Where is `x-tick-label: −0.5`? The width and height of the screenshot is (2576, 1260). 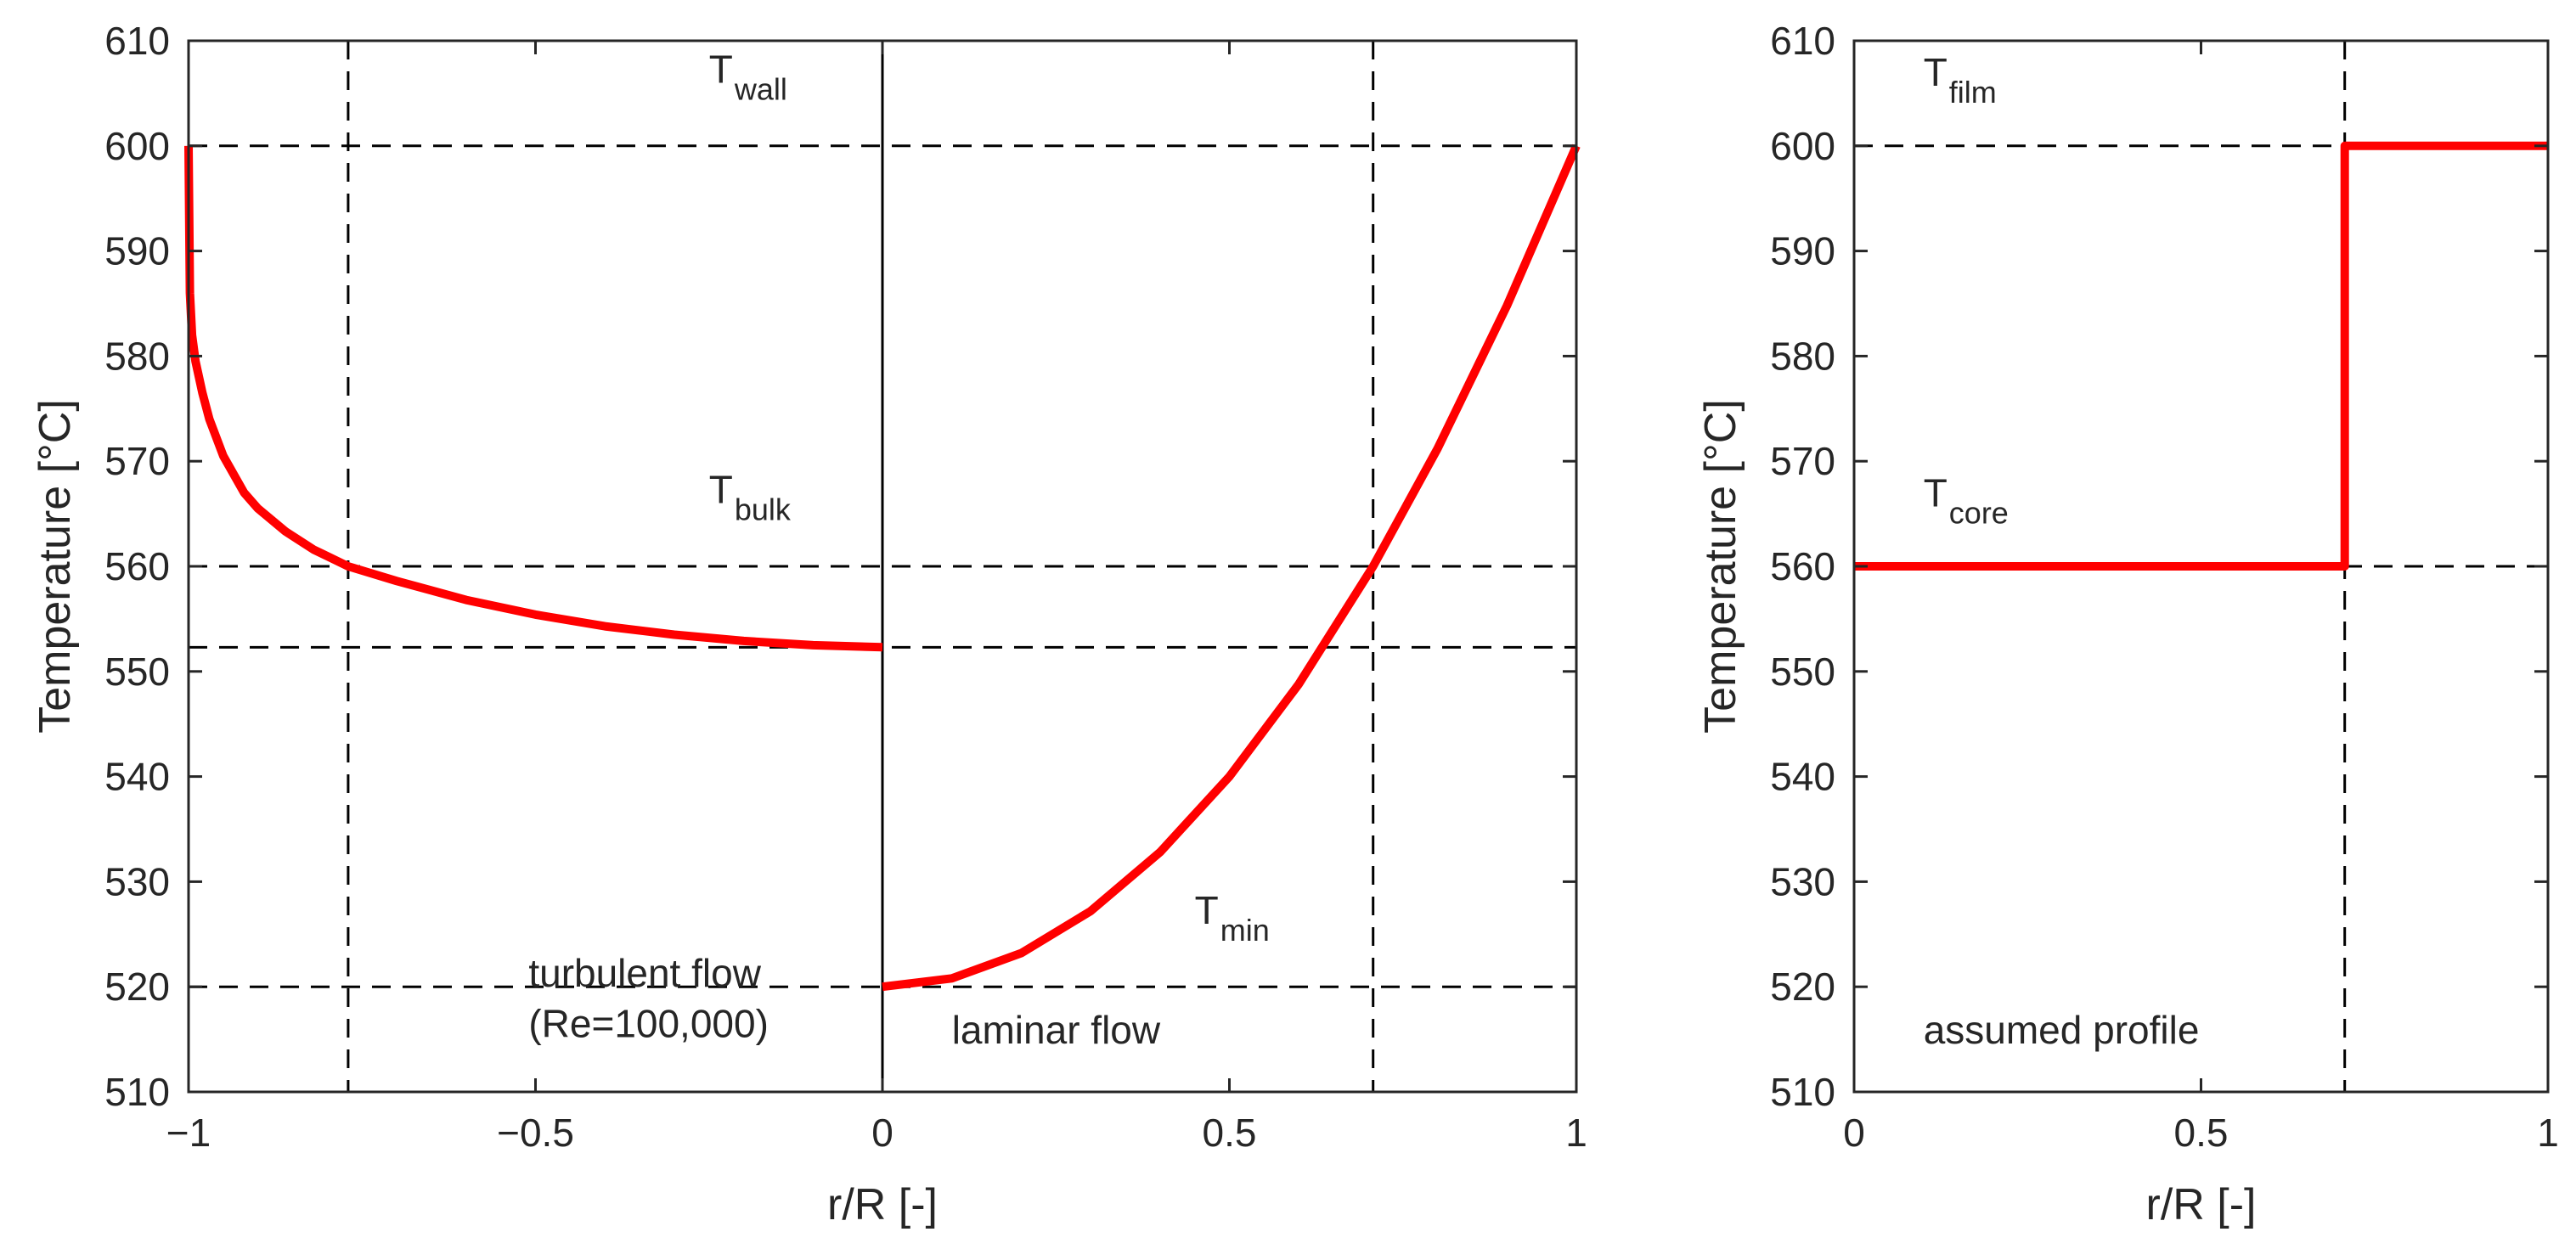 x-tick-label: −0.5 is located at coordinates (535, 1133).